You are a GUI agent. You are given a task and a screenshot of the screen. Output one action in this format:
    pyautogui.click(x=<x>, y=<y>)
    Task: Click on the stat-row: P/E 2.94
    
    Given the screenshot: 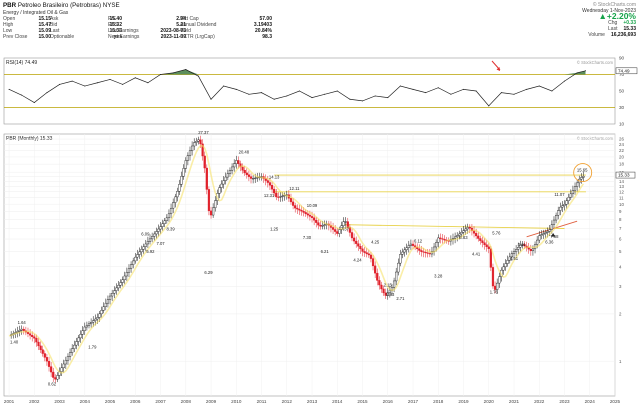 What is the action you would take?
    pyautogui.click(x=147, y=19)
    